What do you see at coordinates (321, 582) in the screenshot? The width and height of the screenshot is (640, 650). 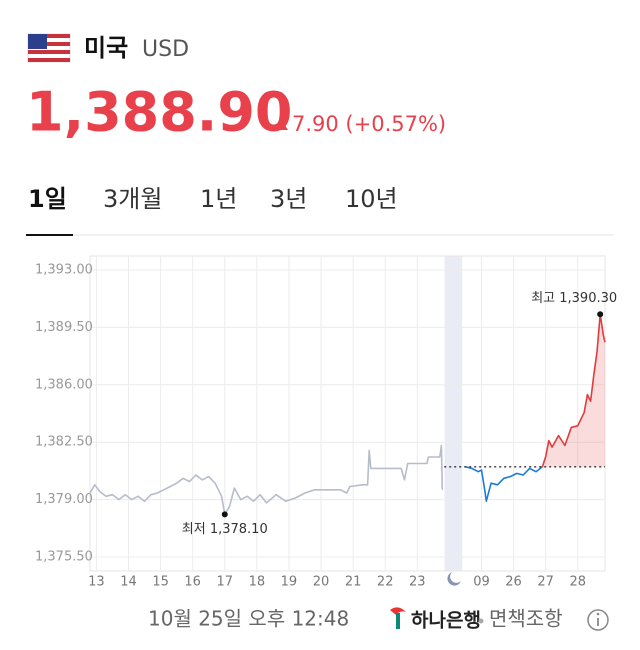 I see `x-tick-label: 20` at bounding box center [321, 582].